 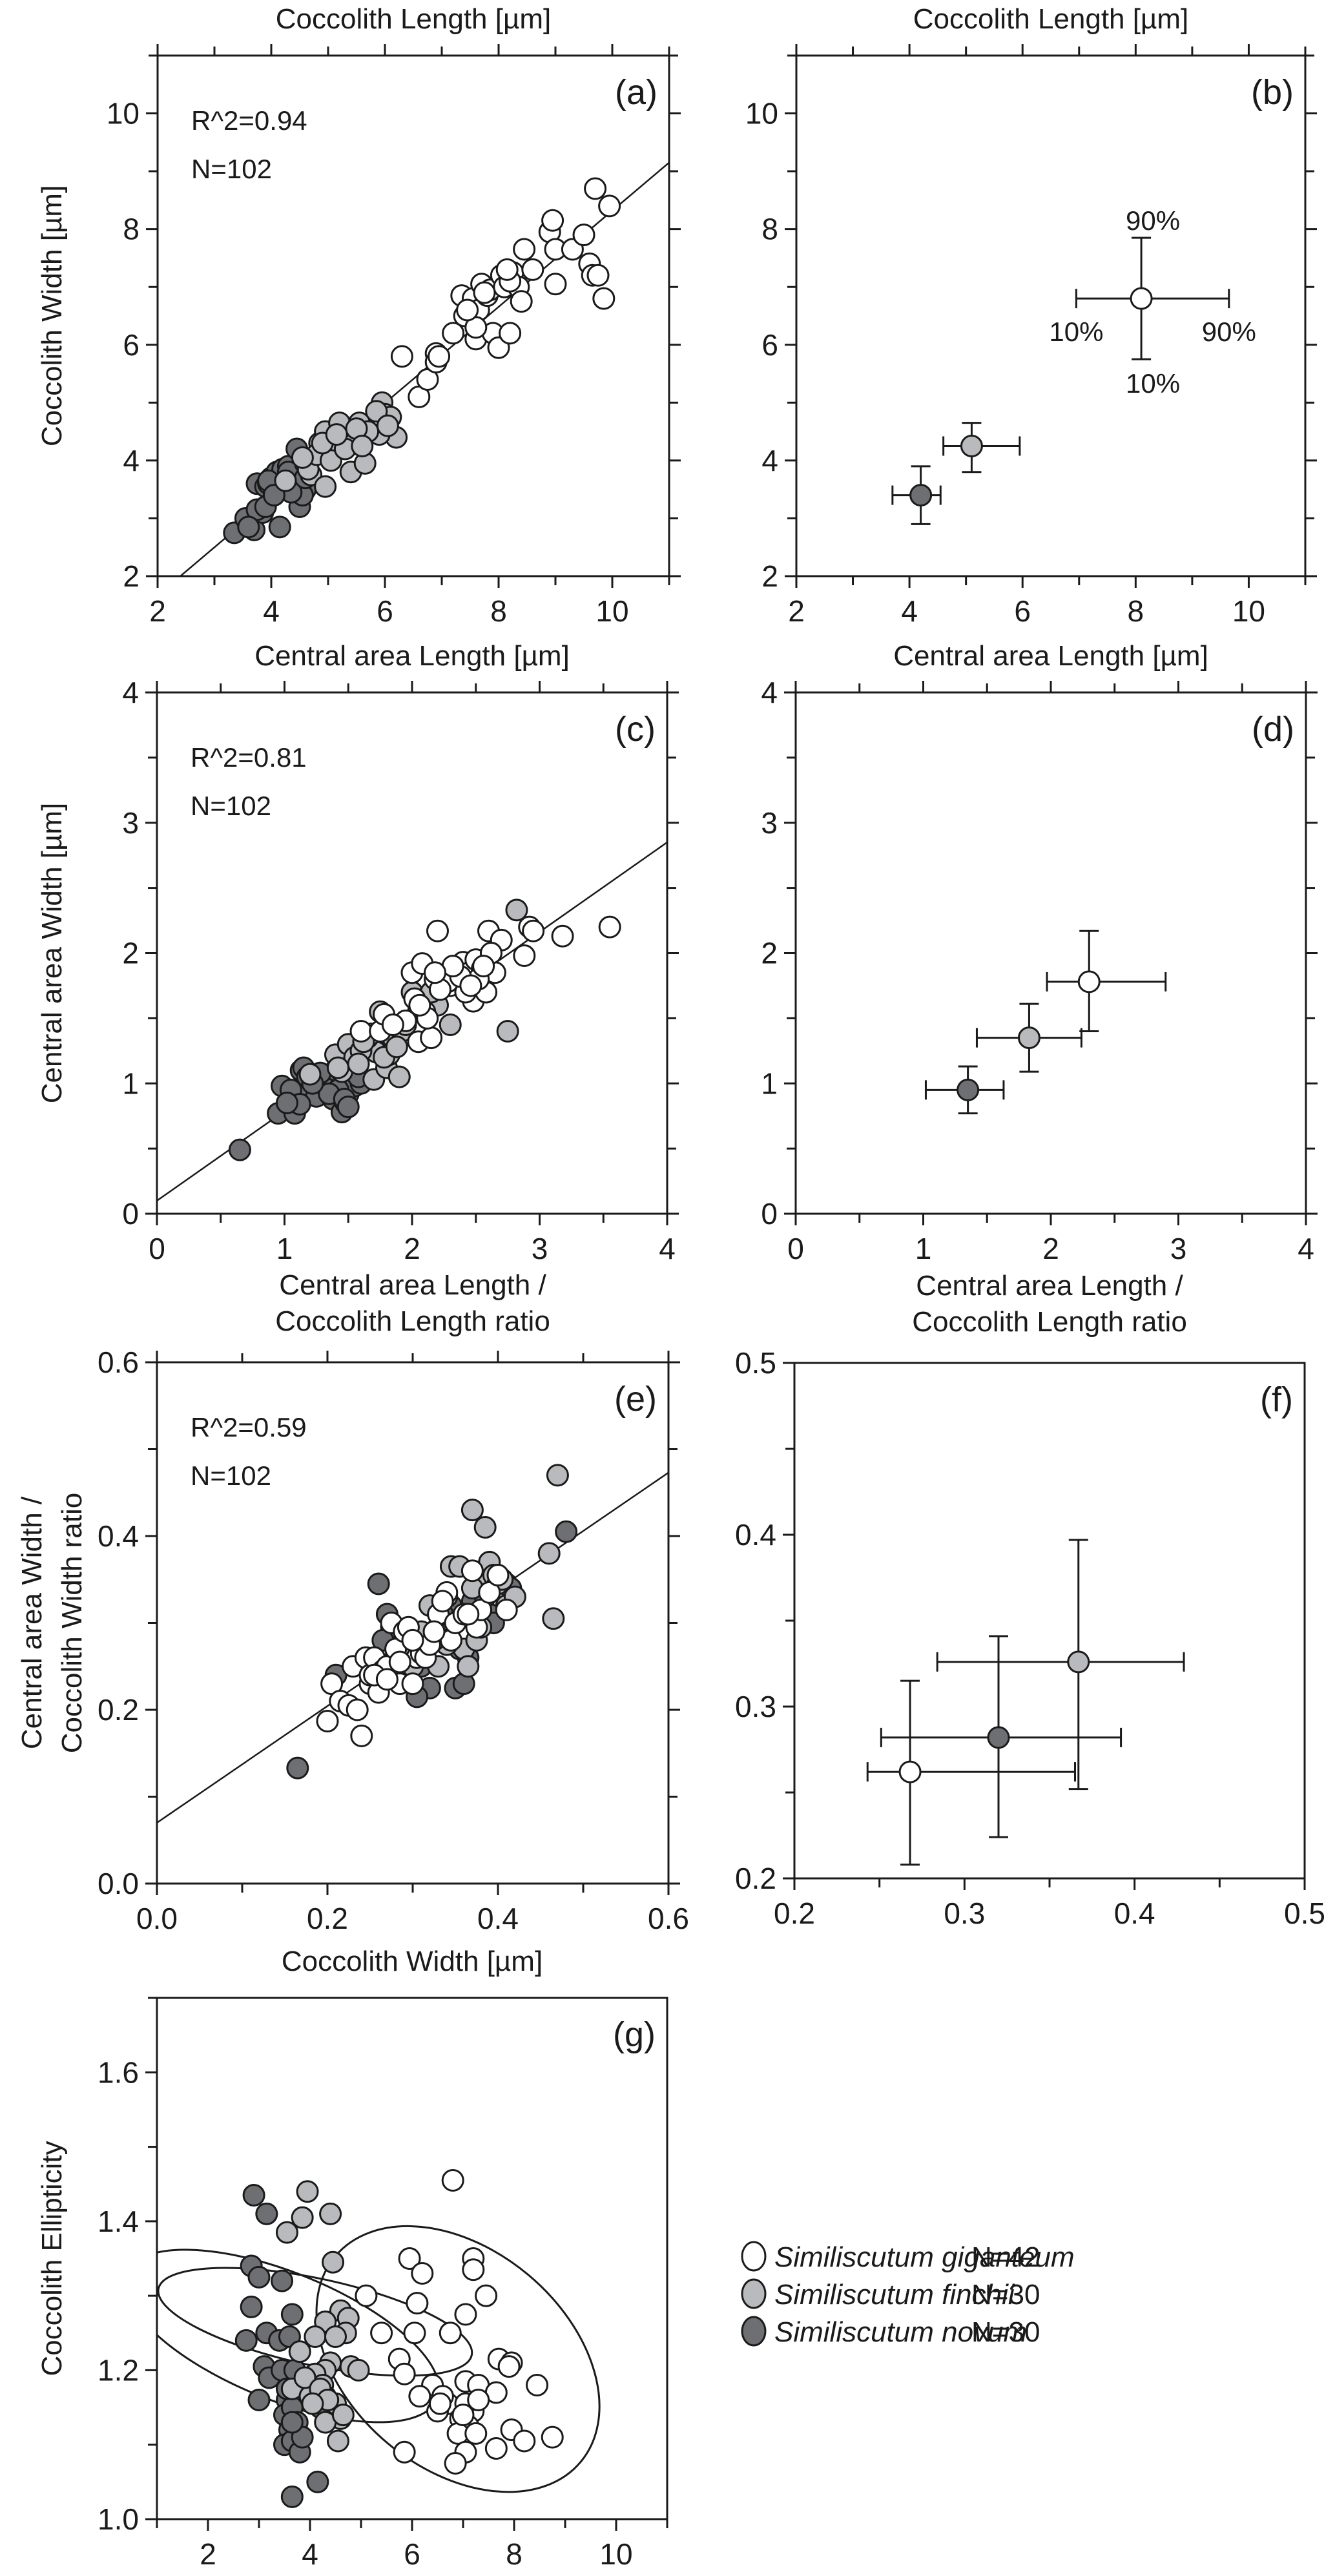 I want to click on y-tick-label: 1, so click(x=769, y=1083).